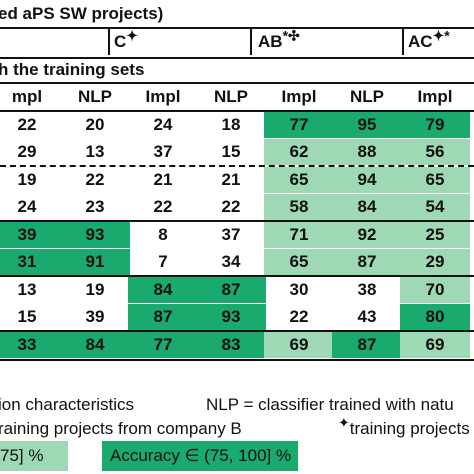  I want to click on table-cell: 58, so click(299, 207).